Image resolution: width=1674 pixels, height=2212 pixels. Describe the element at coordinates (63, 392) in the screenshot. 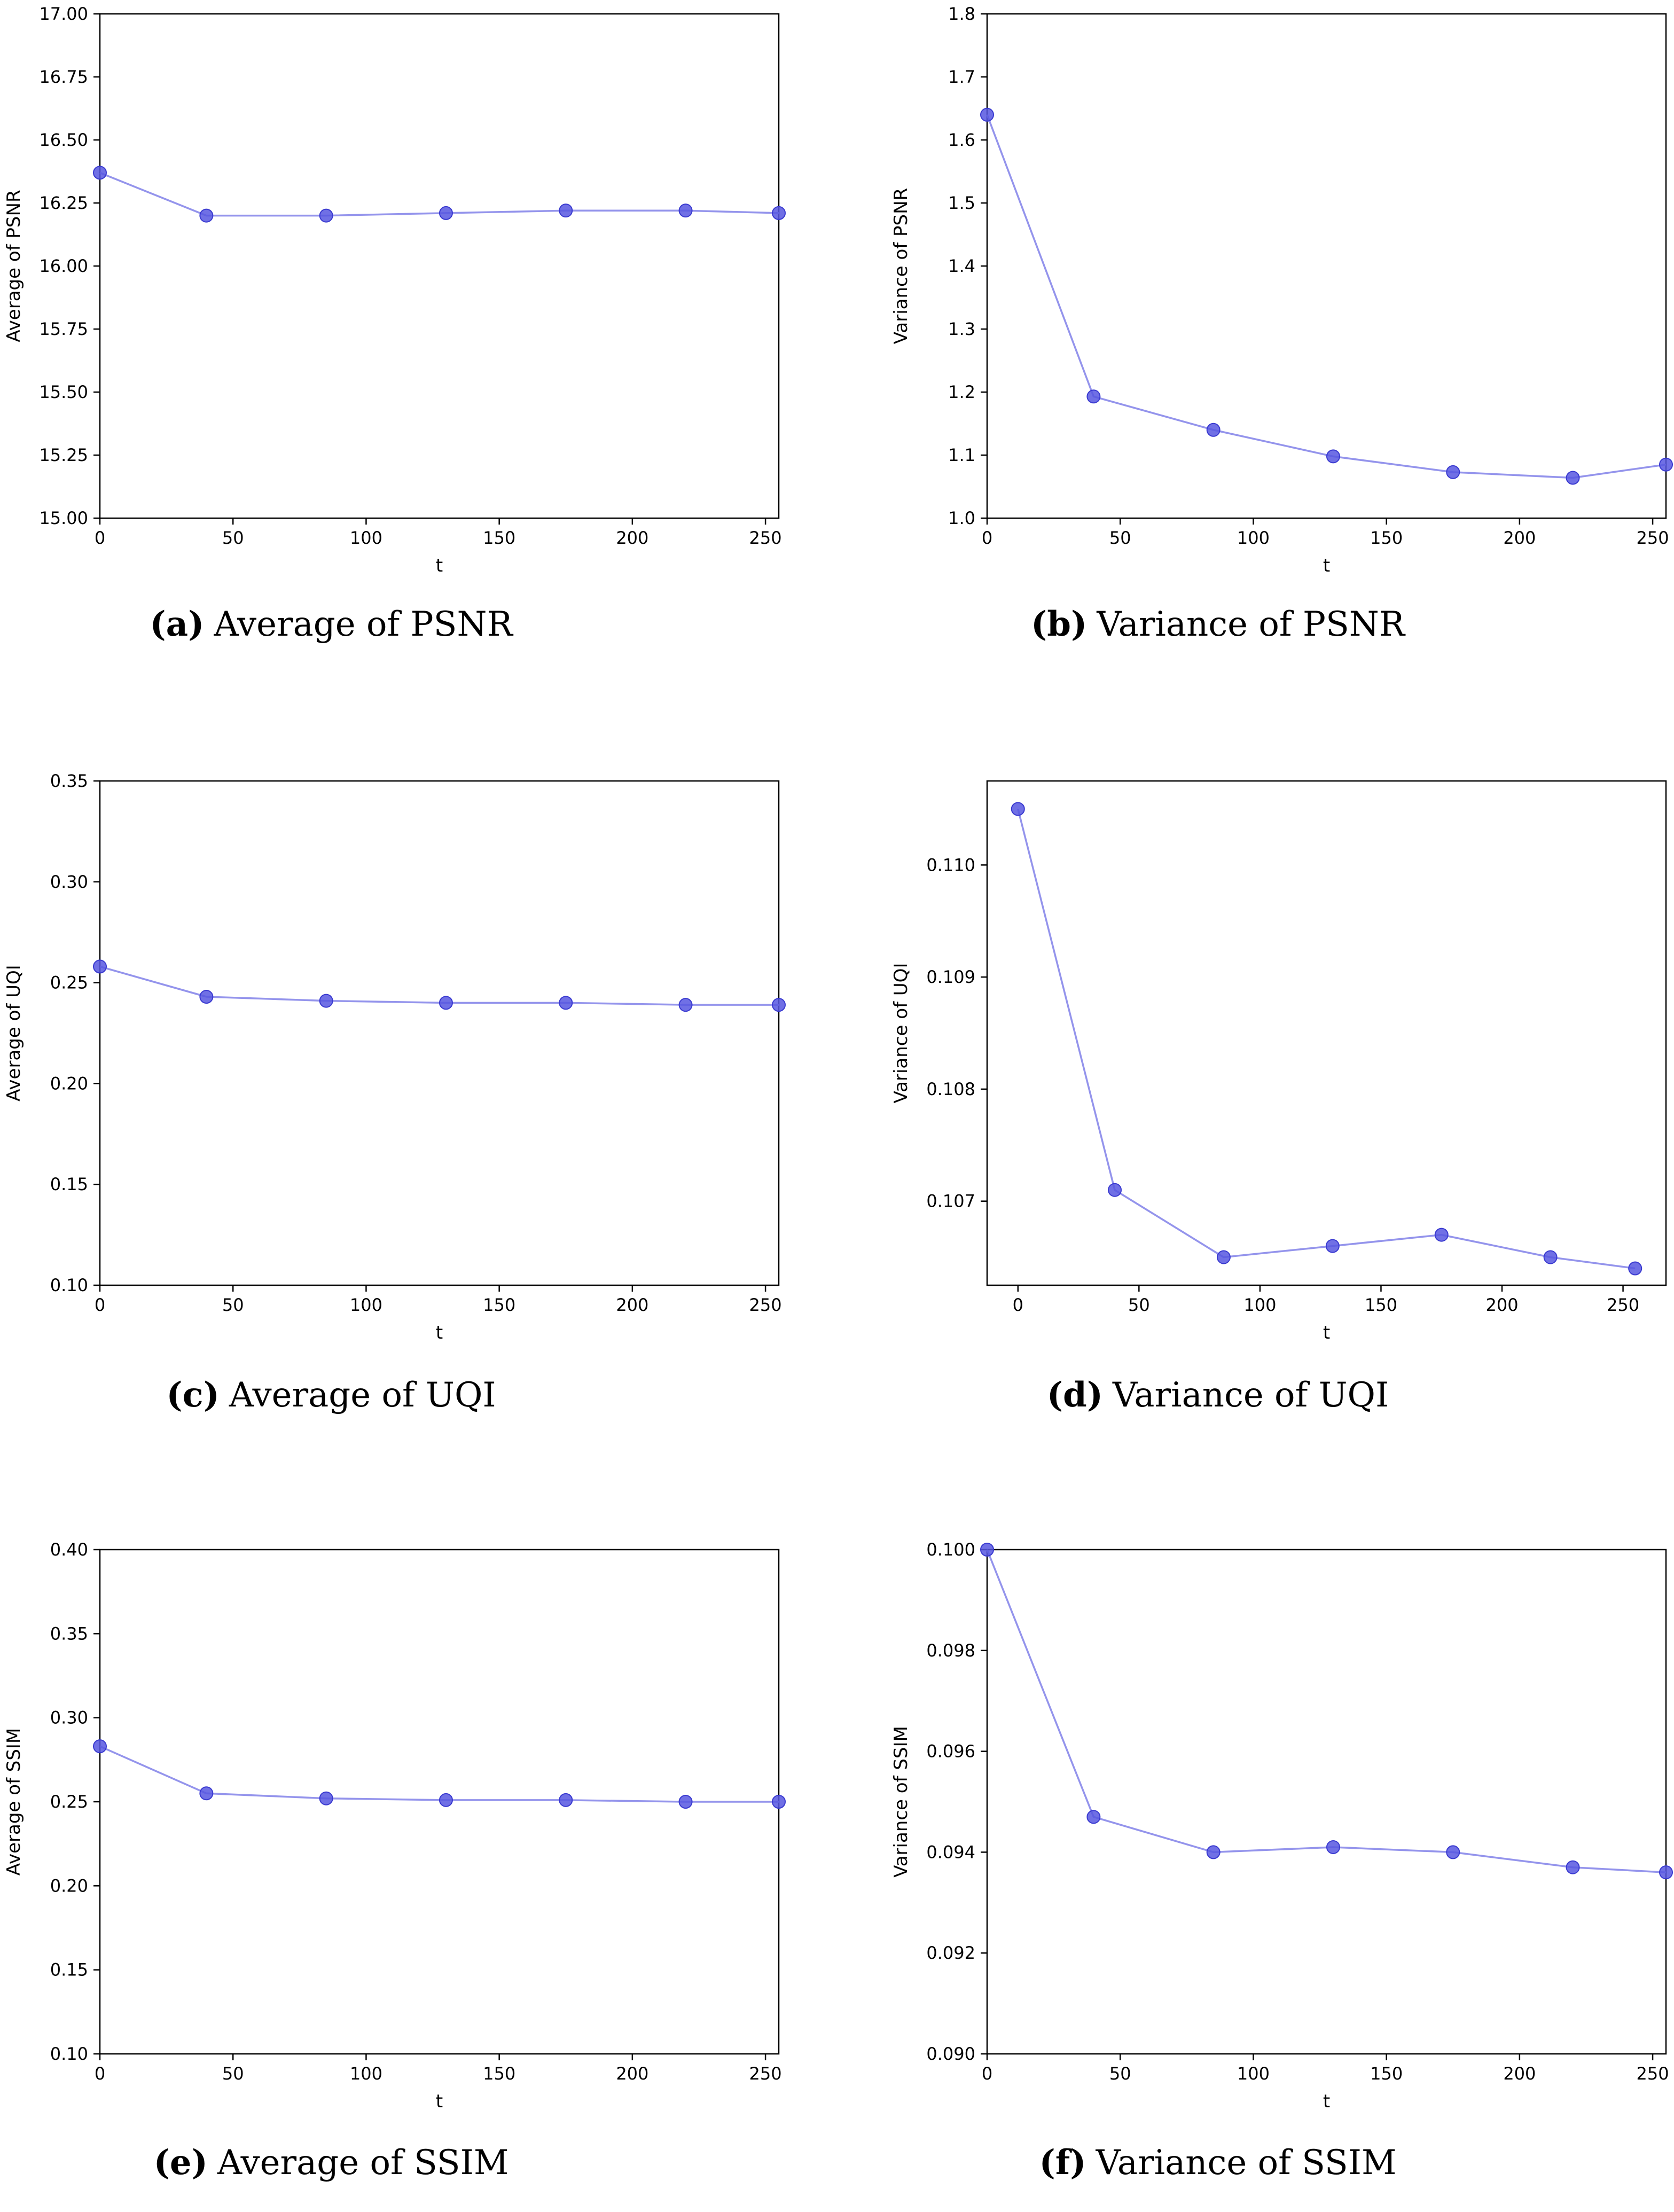

I see `y-tick-label: 15.50` at that location.